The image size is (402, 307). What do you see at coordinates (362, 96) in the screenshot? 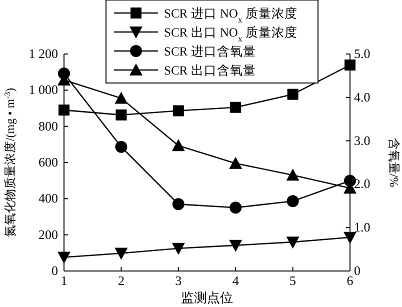
I see `y2-tick-label: 4.0` at bounding box center [362, 96].